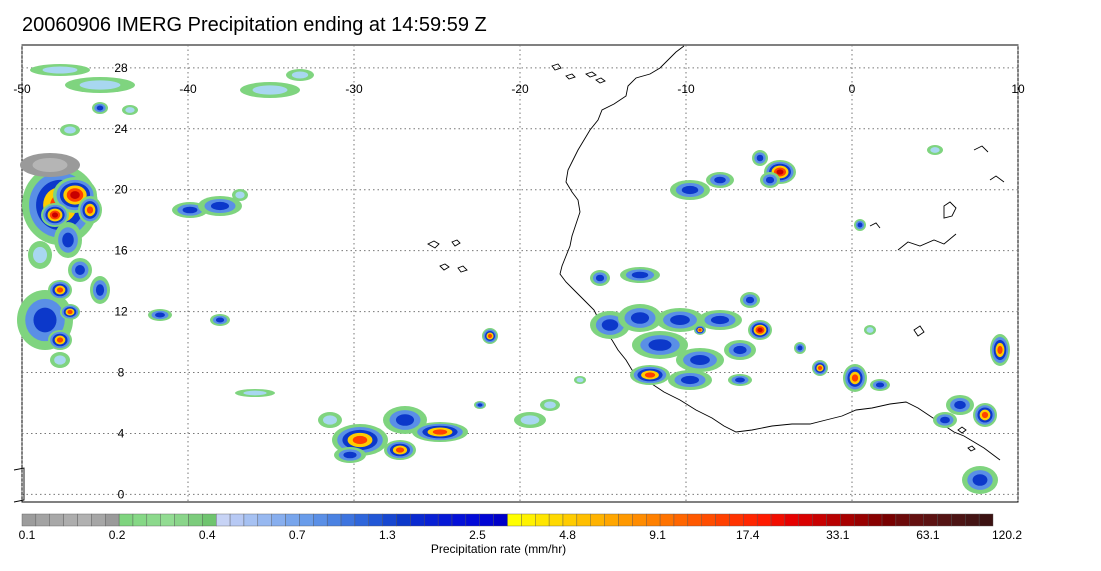  I want to click on lake-volta, so click(919, 331).